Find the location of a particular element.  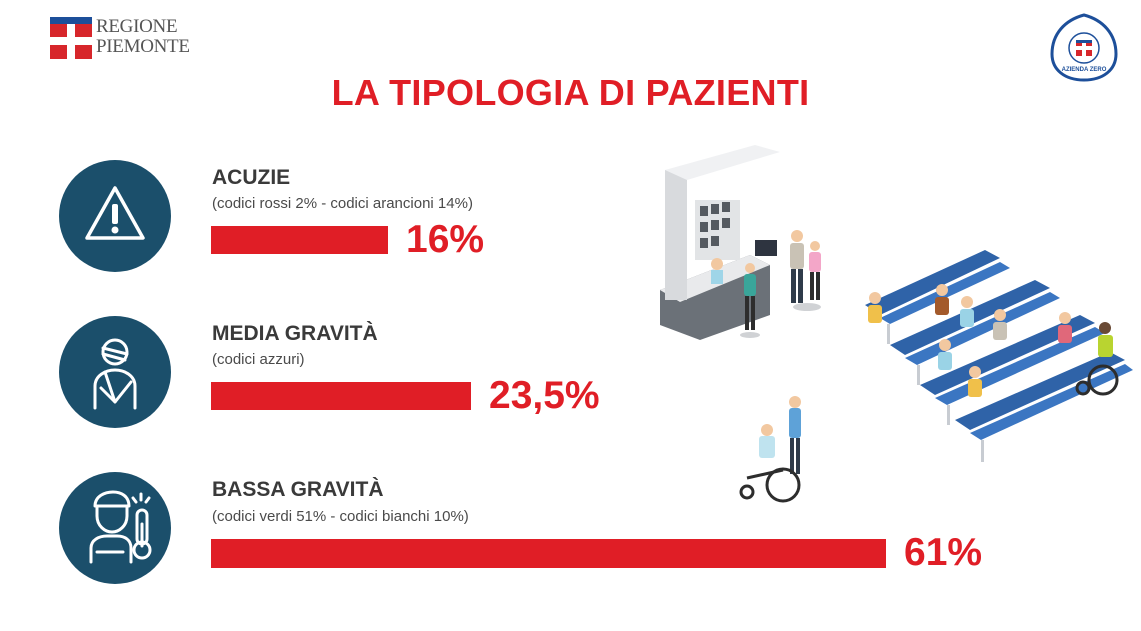

bar-acuzie is located at coordinates (300, 240).